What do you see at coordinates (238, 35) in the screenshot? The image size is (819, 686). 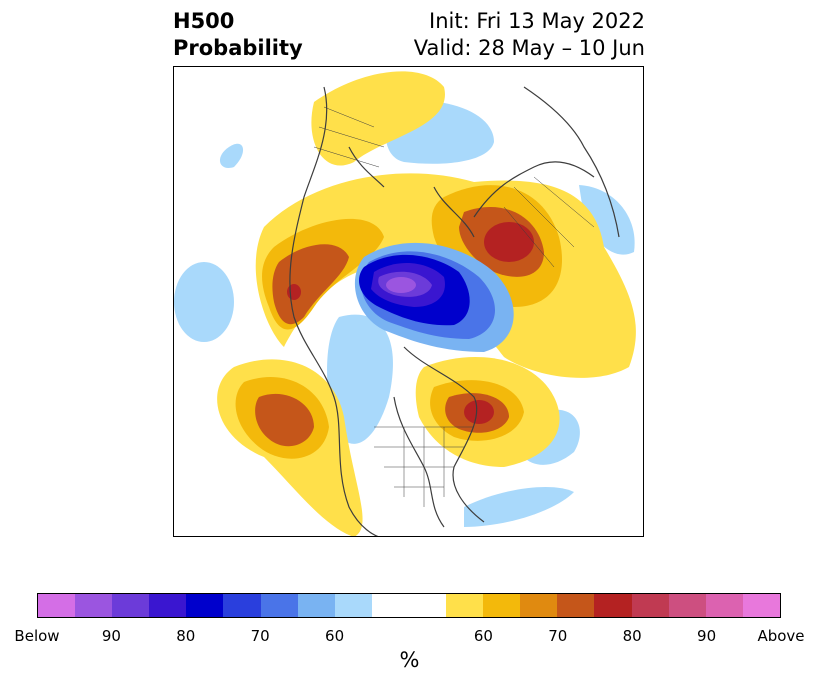 I see `map-title-left: H500 Probability` at bounding box center [238, 35].